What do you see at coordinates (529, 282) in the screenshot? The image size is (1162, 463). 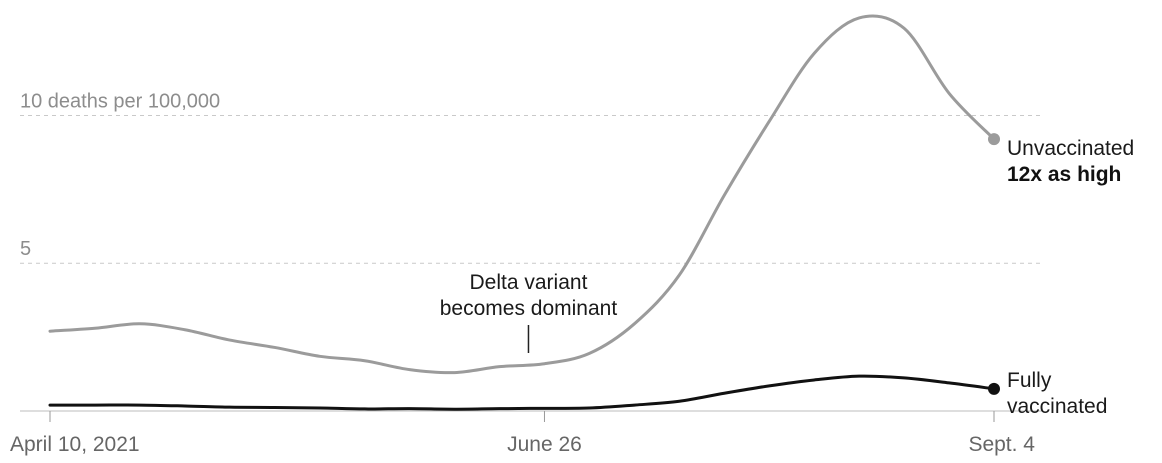 I see `annotation-text: Delta variant` at bounding box center [529, 282].